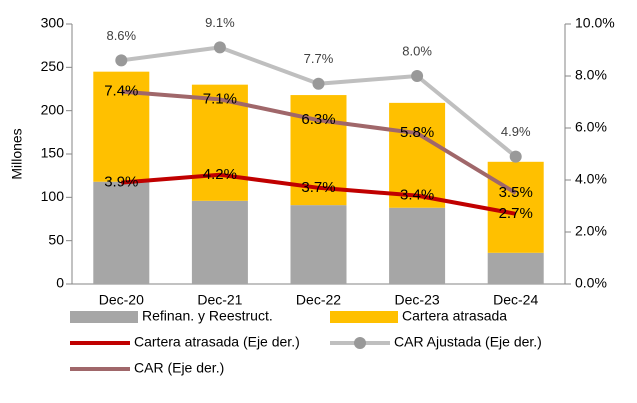  Describe the element at coordinates (60, 283) in the screenshot. I see `y-tick-label: 0` at that location.